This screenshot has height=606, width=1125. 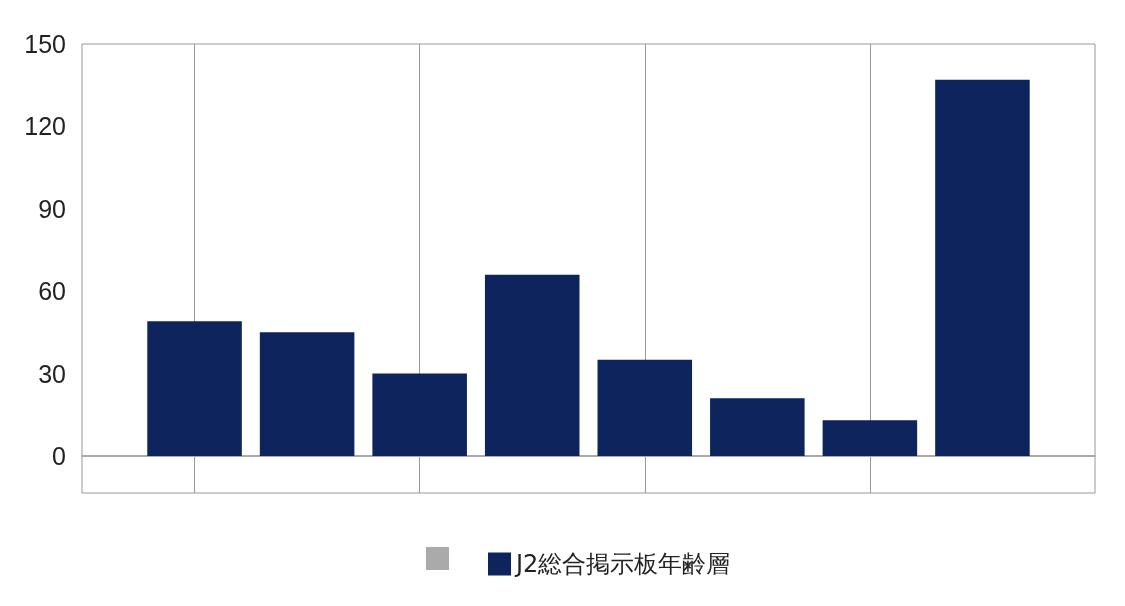 What do you see at coordinates (52, 373) in the screenshot?
I see `y-tick-label: 30` at bounding box center [52, 373].